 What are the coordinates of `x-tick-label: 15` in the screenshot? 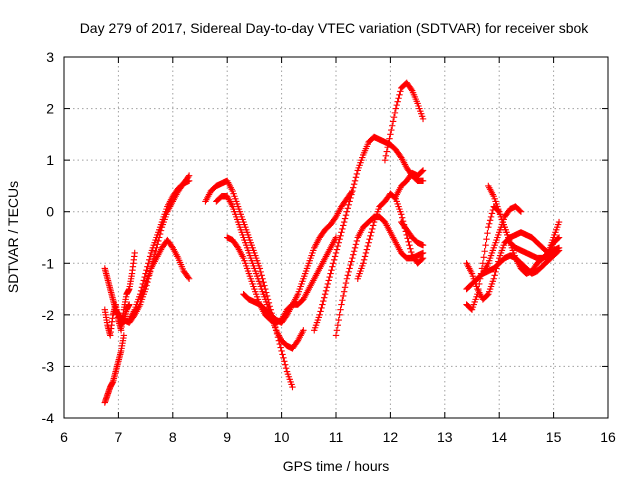 It's located at (554, 437).